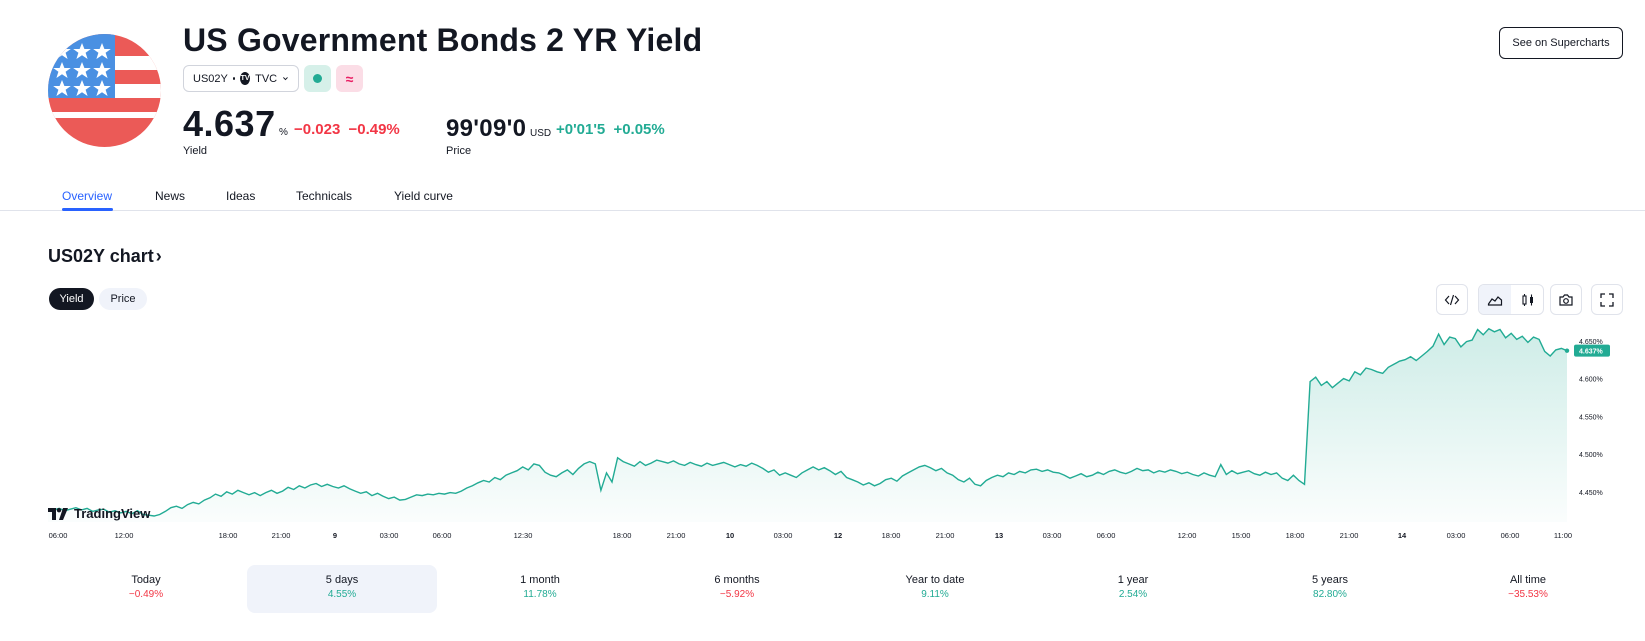  What do you see at coordinates (112, 513) in the screenshot?
I see `watermark-text: TradingView` at bounding box center [112, 513].